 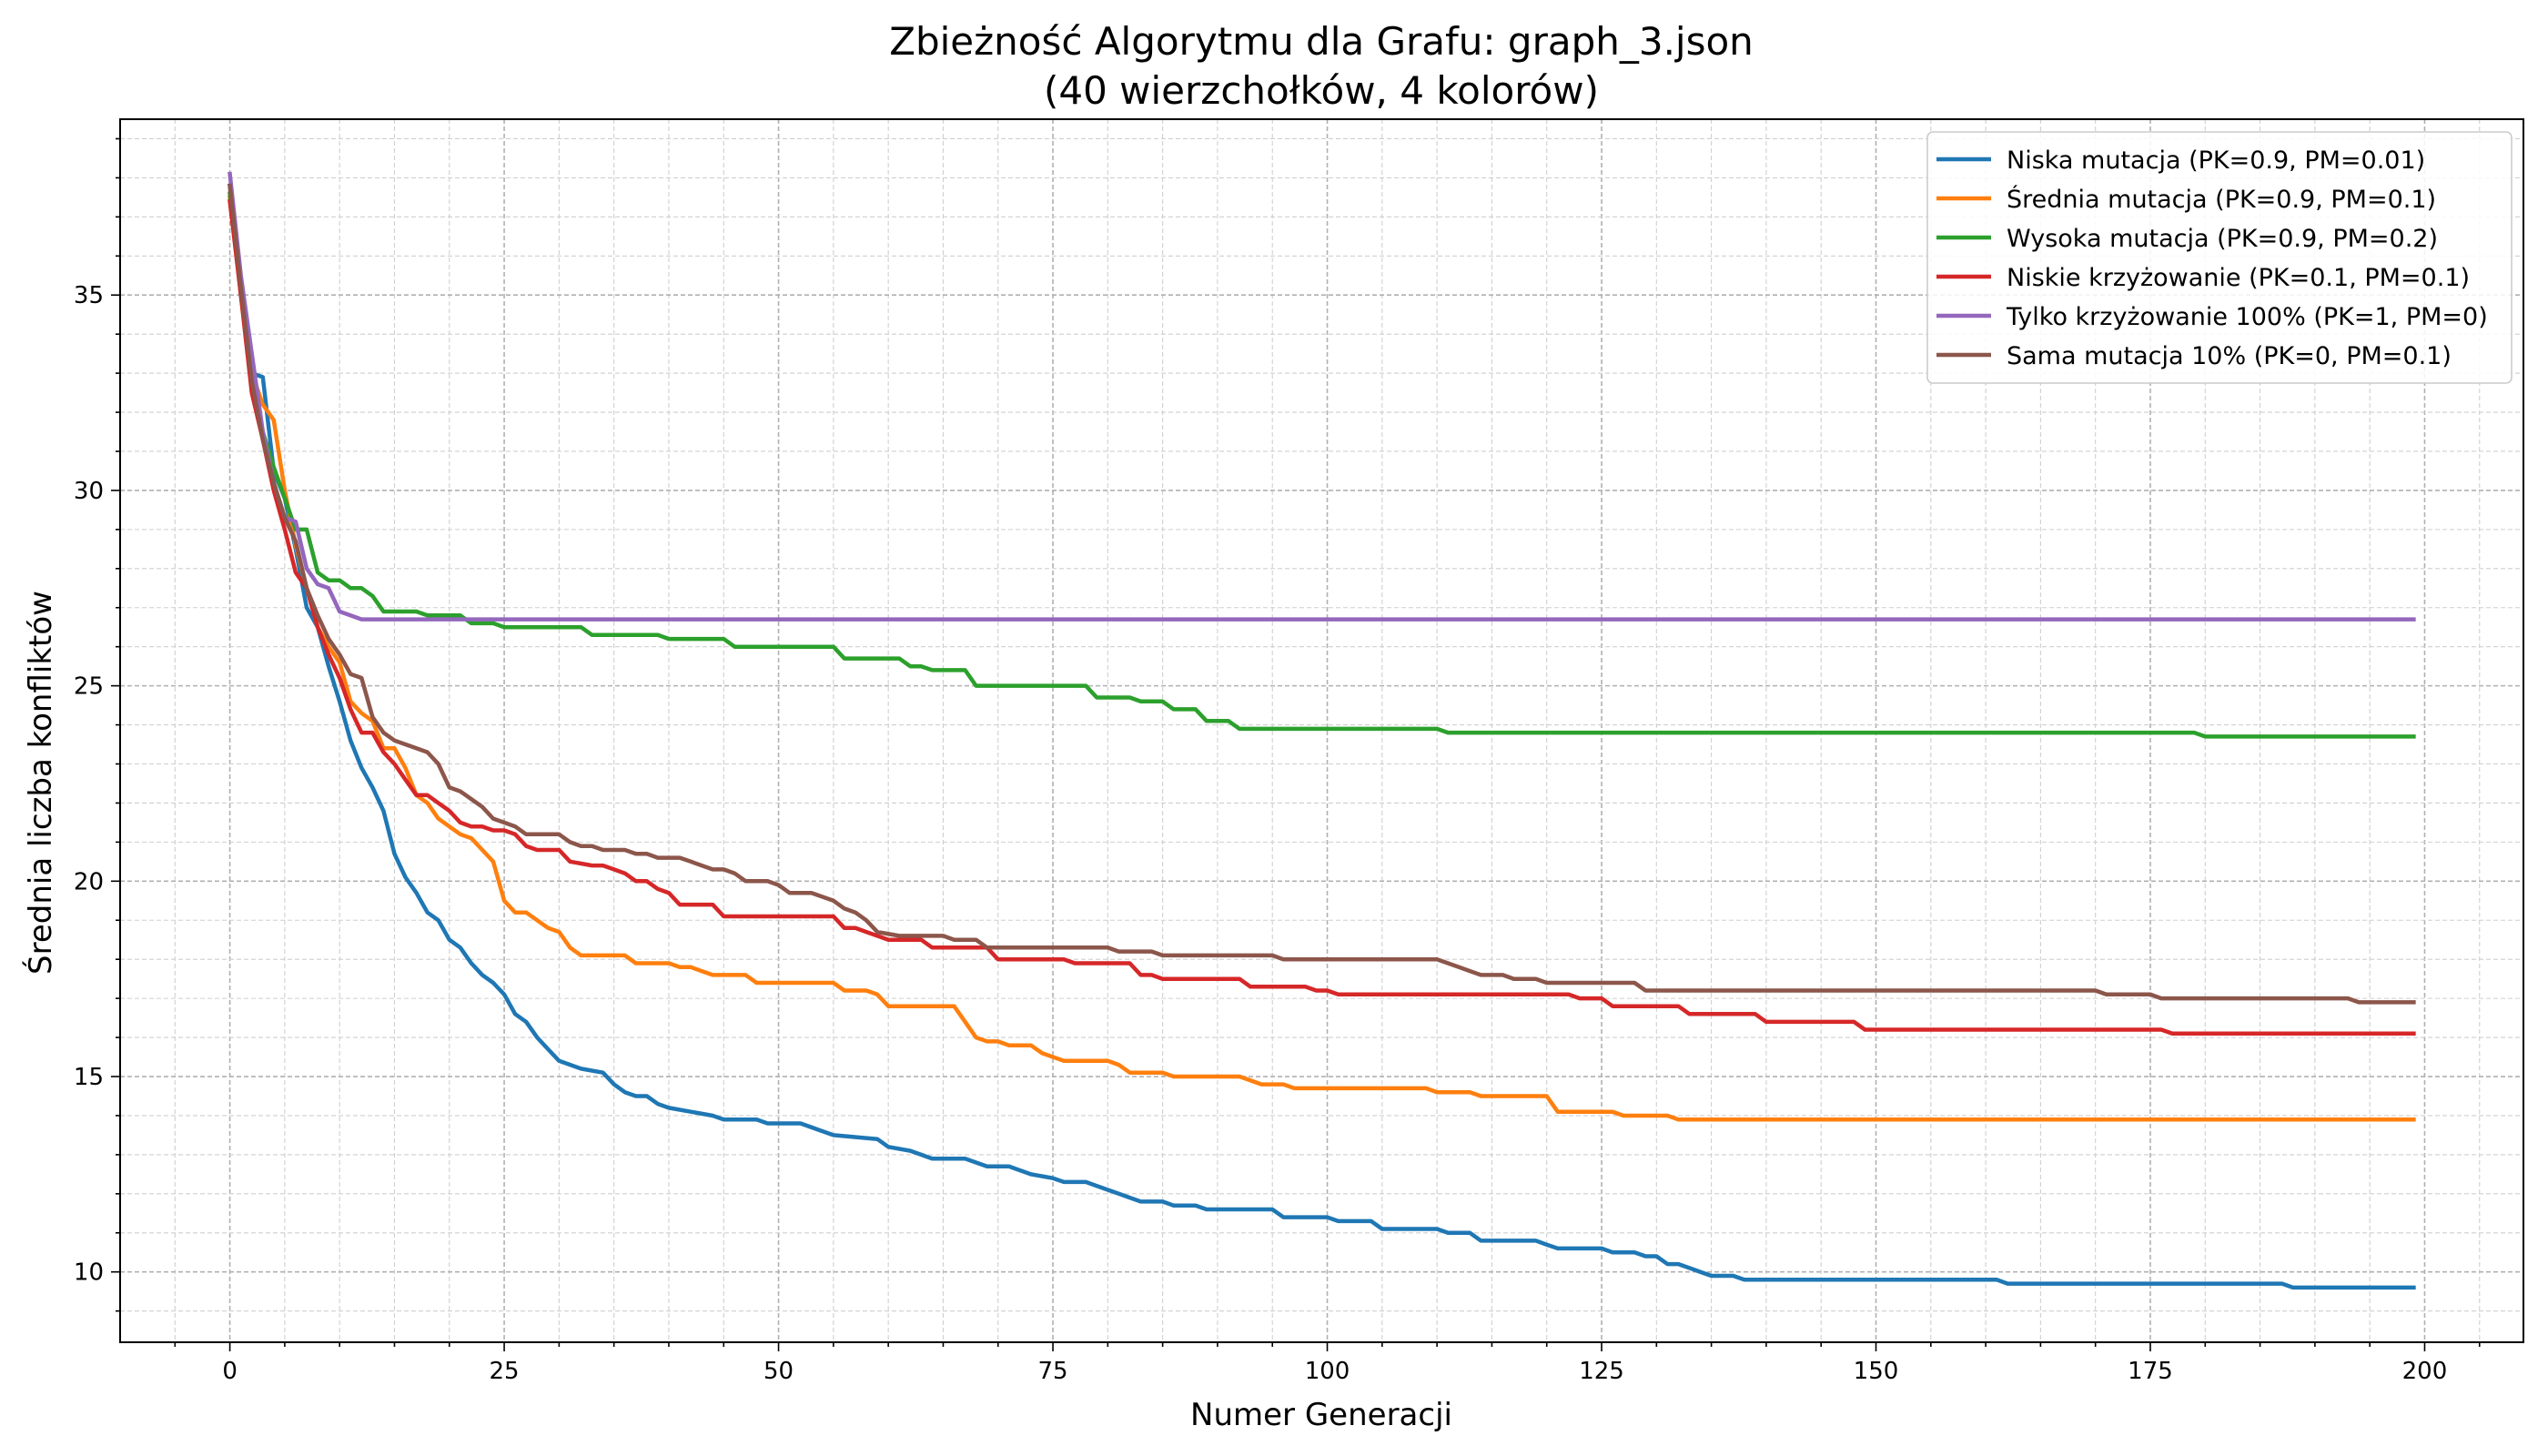 I want to click on x-tick-label: 175, so click(x=2150, y=1372).